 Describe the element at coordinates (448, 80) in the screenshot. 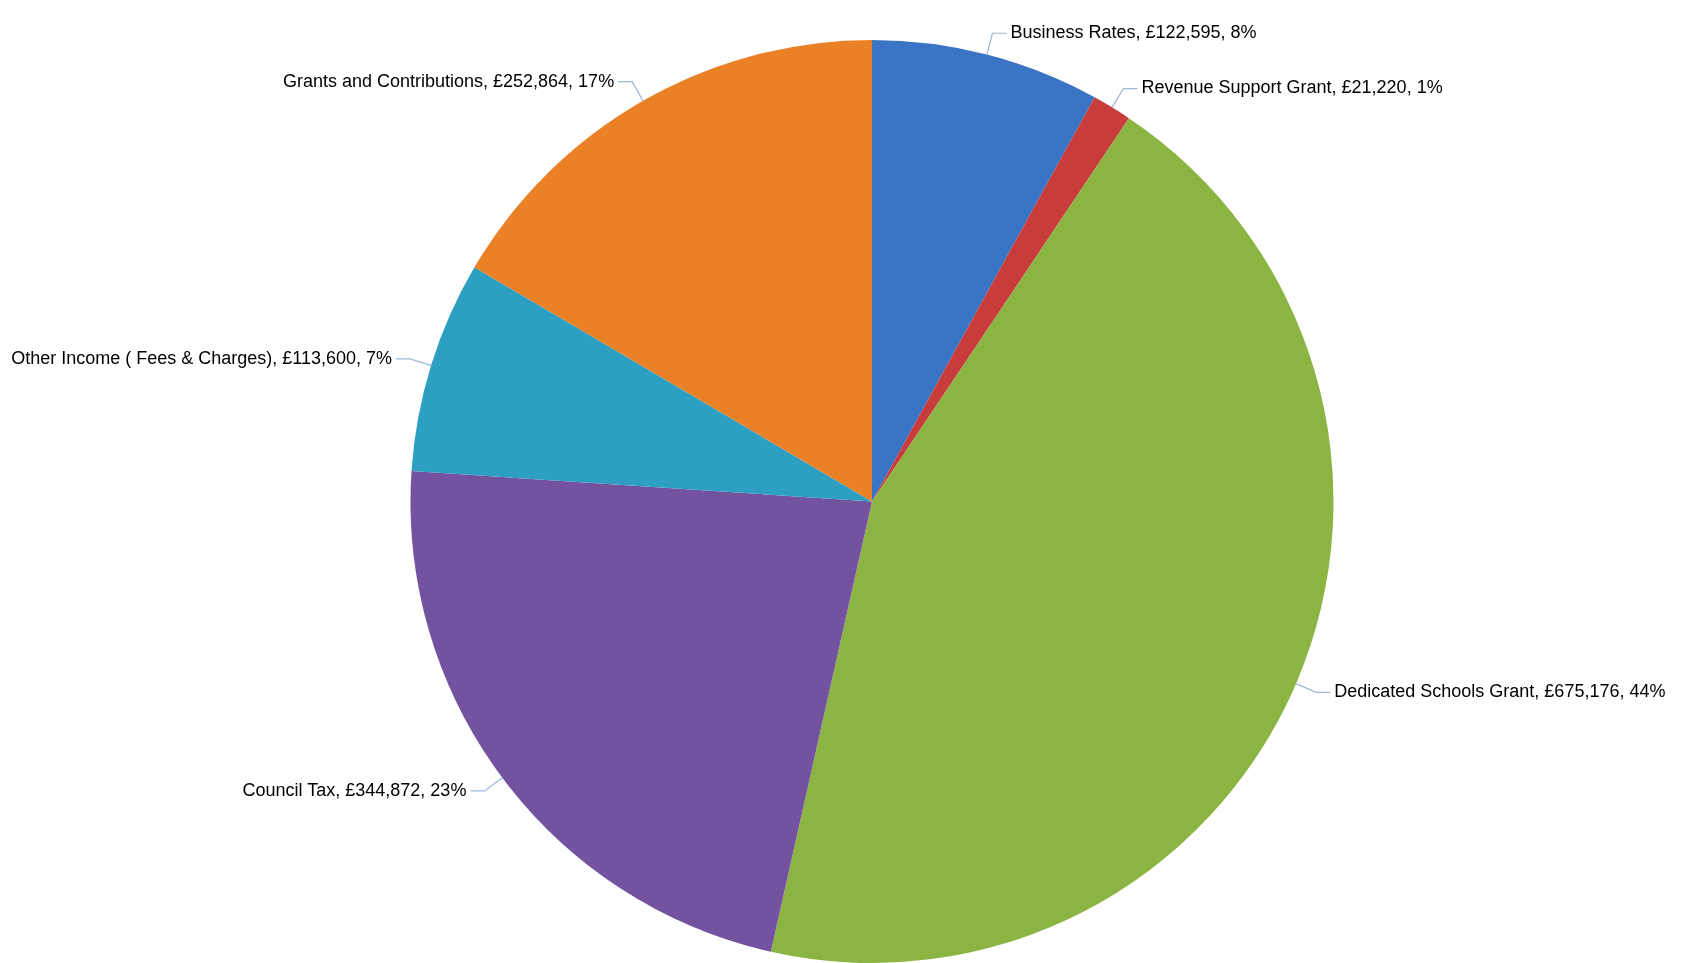

I see `slice-label: Grants and Contributions, £252,864, 17%` at that location.